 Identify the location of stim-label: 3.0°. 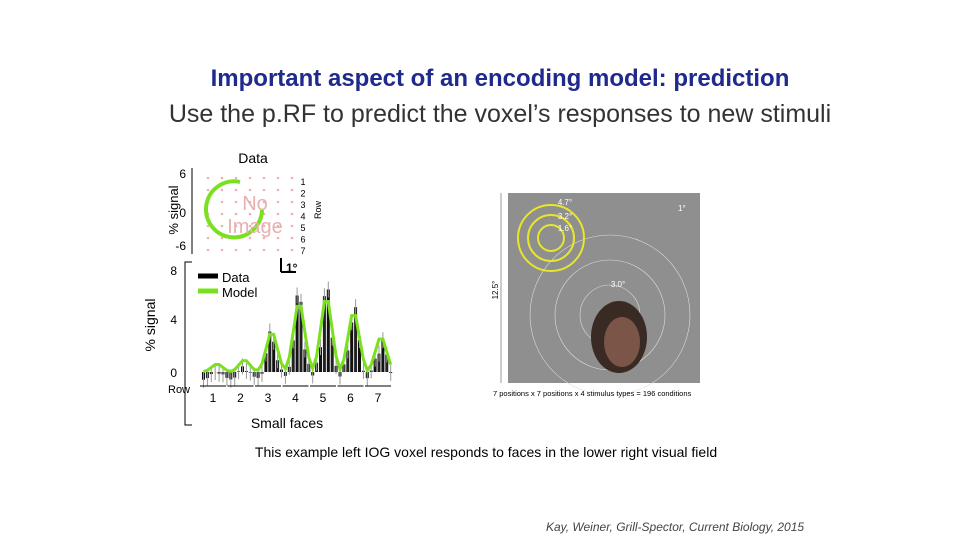
(618, 284).